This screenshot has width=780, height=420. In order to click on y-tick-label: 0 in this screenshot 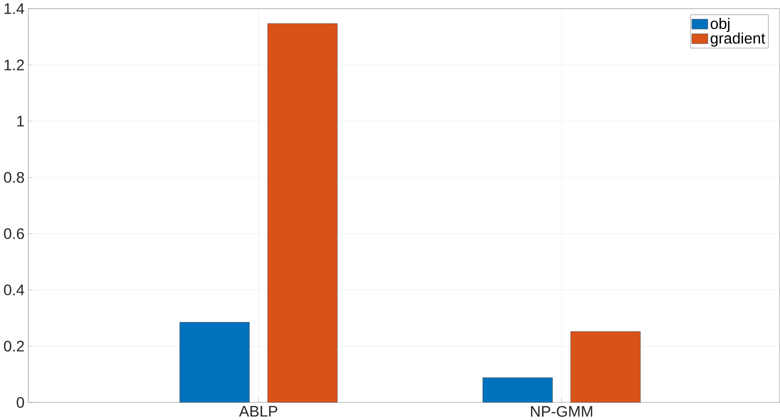, I will do `click(20, 402)`.